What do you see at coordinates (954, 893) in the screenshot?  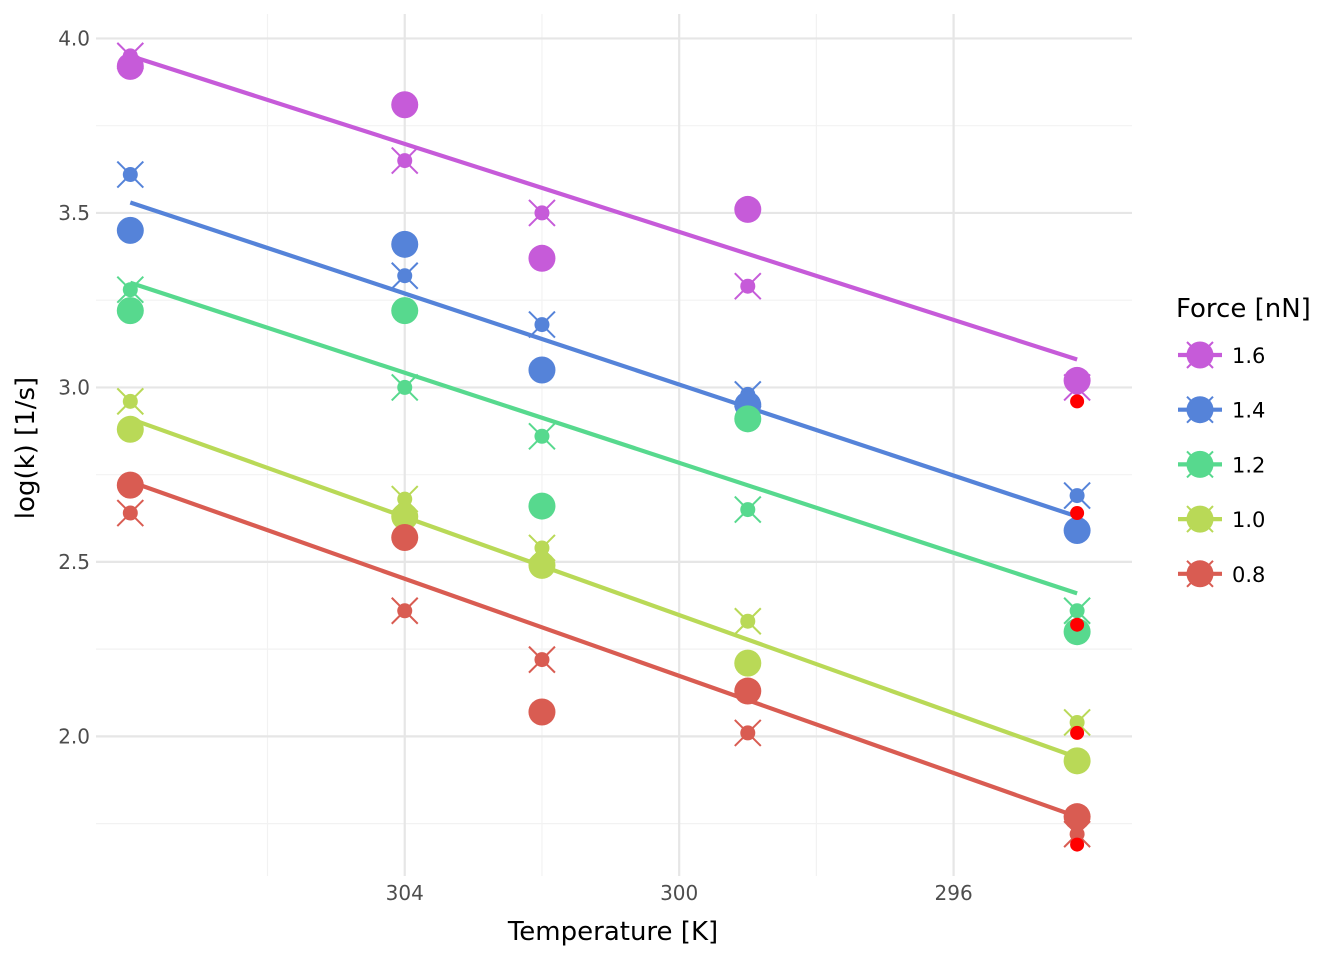 I see `x-tick-label: 296` at bounding box center [954, 893].